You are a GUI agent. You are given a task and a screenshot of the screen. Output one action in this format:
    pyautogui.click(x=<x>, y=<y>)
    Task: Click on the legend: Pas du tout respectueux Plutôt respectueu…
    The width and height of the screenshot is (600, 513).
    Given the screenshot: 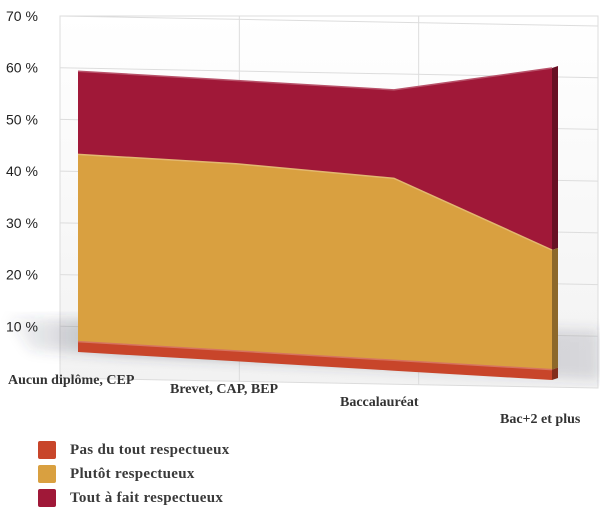 What is the action you would take?
    pyautogui.click(x=134, y=474)
    